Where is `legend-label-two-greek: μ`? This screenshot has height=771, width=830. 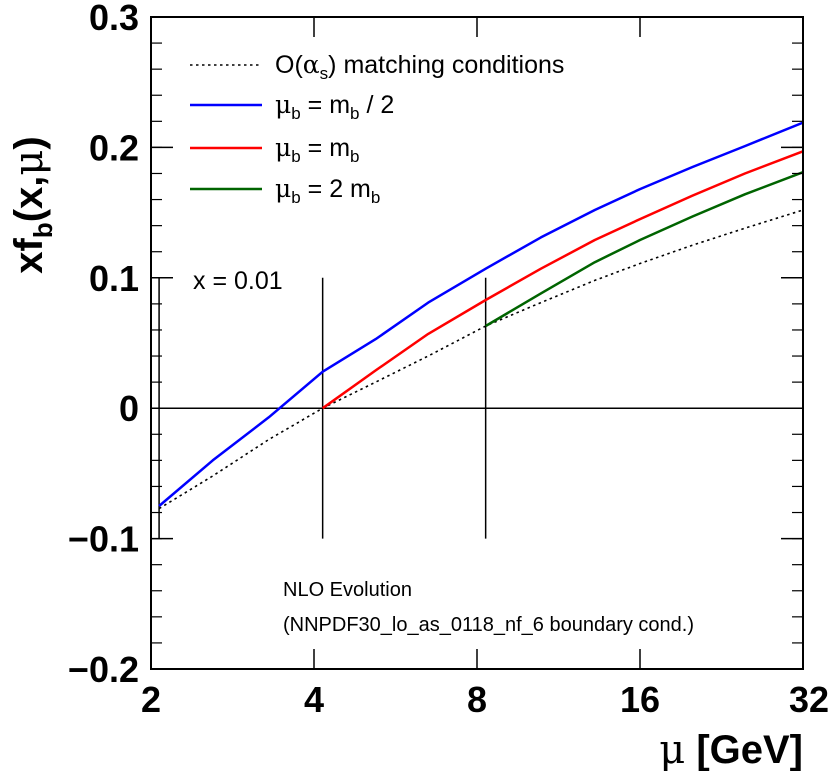
legend-label-two-greek: μ is located at coordinates (283, 188).